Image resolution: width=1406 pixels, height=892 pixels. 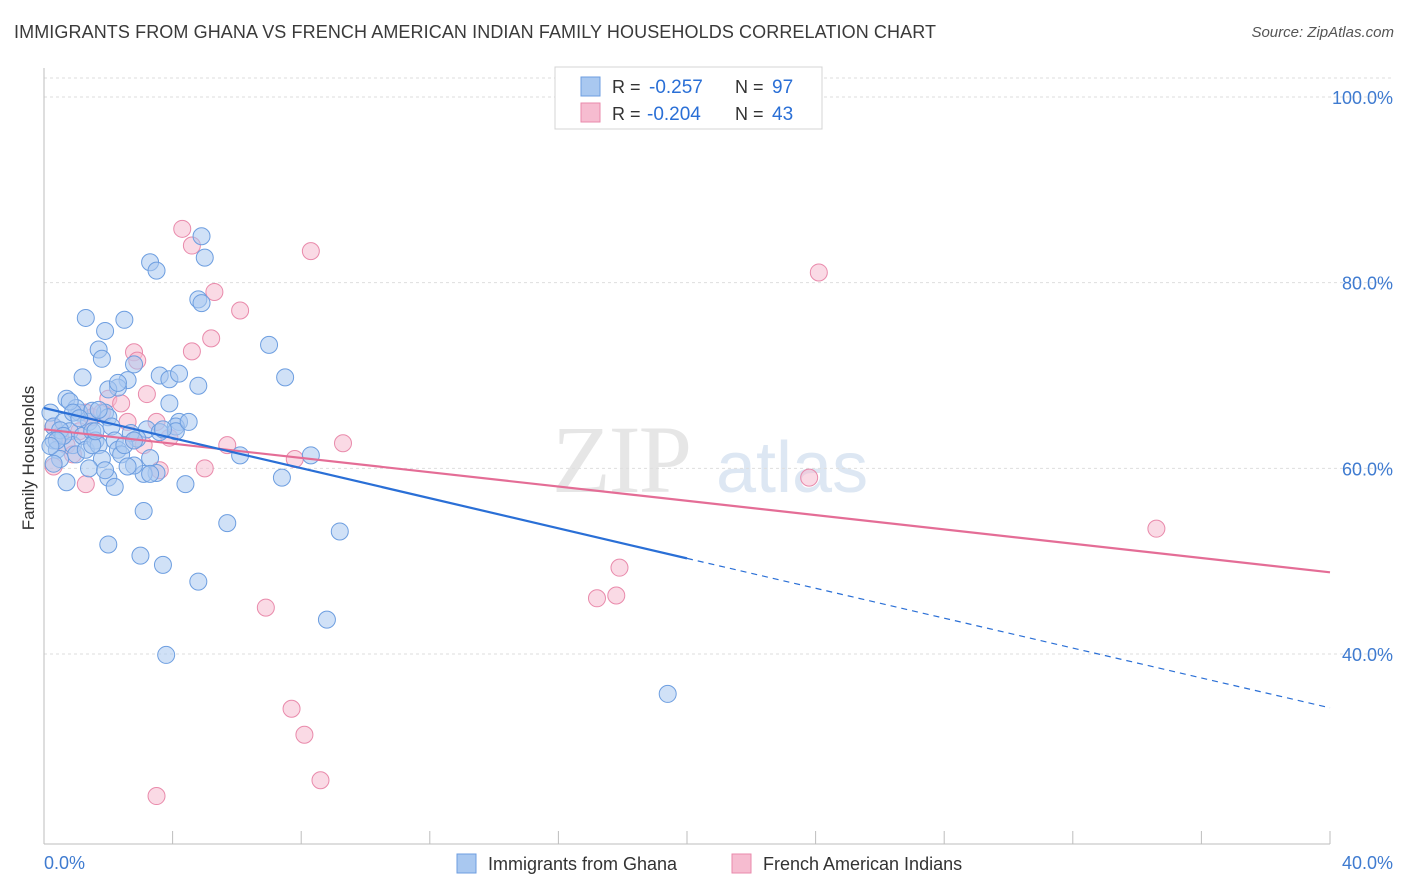 I want to click on y-tick-label: 100.0%, so click(x=1362, y=98).